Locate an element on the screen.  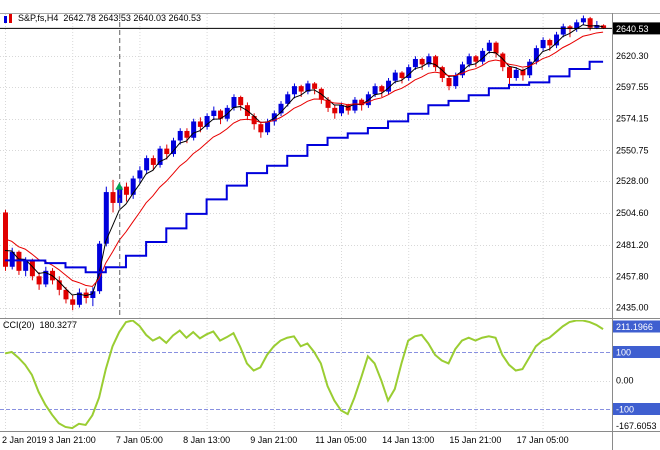
time-axis-label: 3 Jan 21:00 is located at coordinates (72, 440).